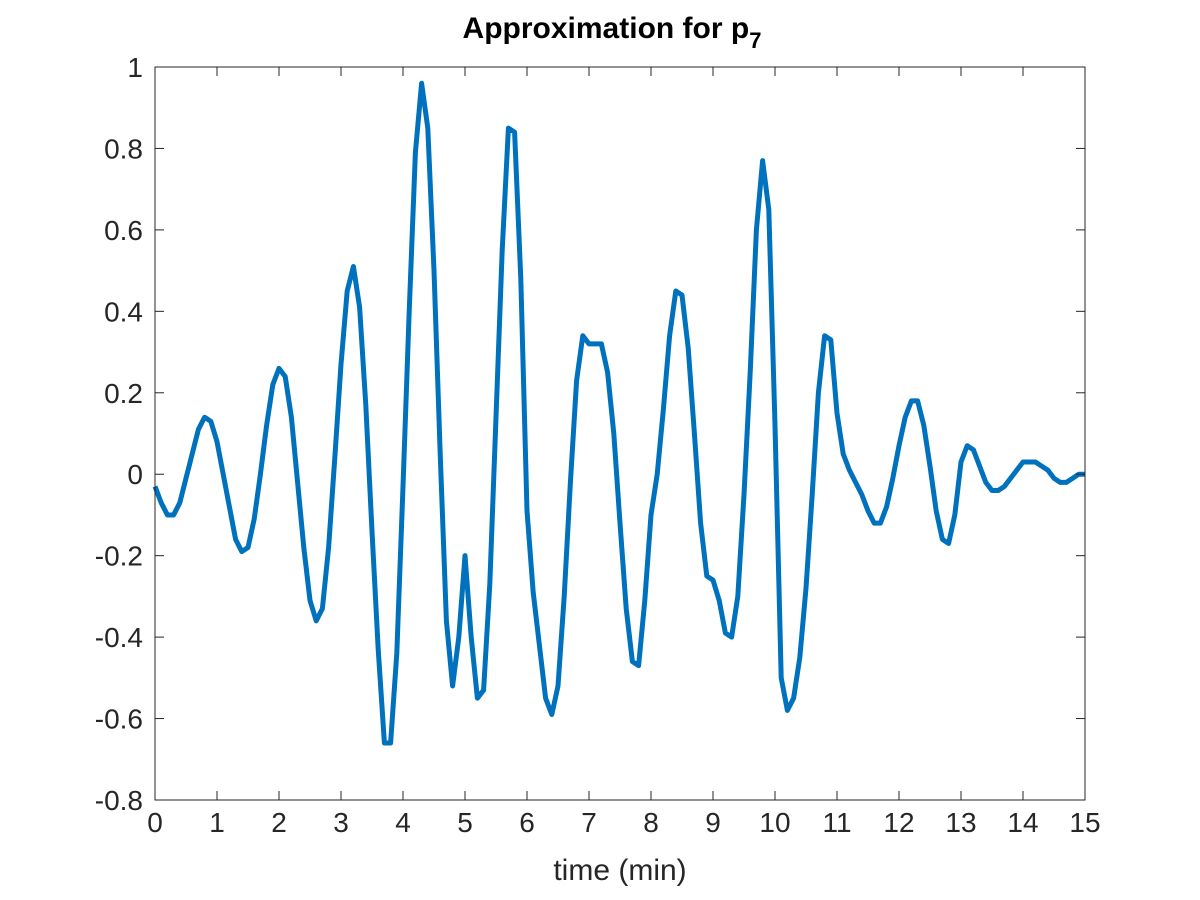  Describe the element at coordinates (217, 822) in the screenshot. I see `x-tick-label: 1` at that location.